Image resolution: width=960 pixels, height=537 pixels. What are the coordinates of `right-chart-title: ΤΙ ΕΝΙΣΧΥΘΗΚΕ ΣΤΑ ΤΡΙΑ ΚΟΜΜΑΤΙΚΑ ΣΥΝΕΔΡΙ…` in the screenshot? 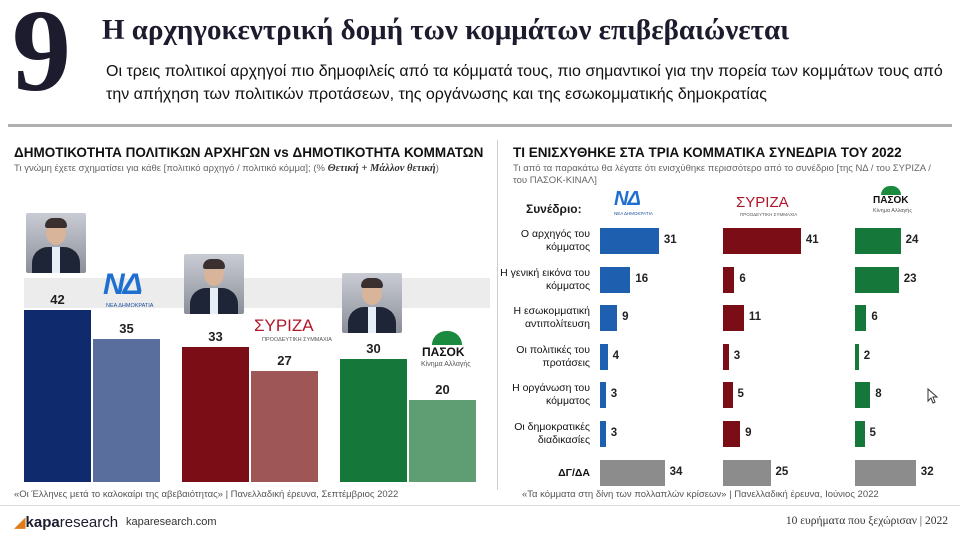 It's located at (707, 152).